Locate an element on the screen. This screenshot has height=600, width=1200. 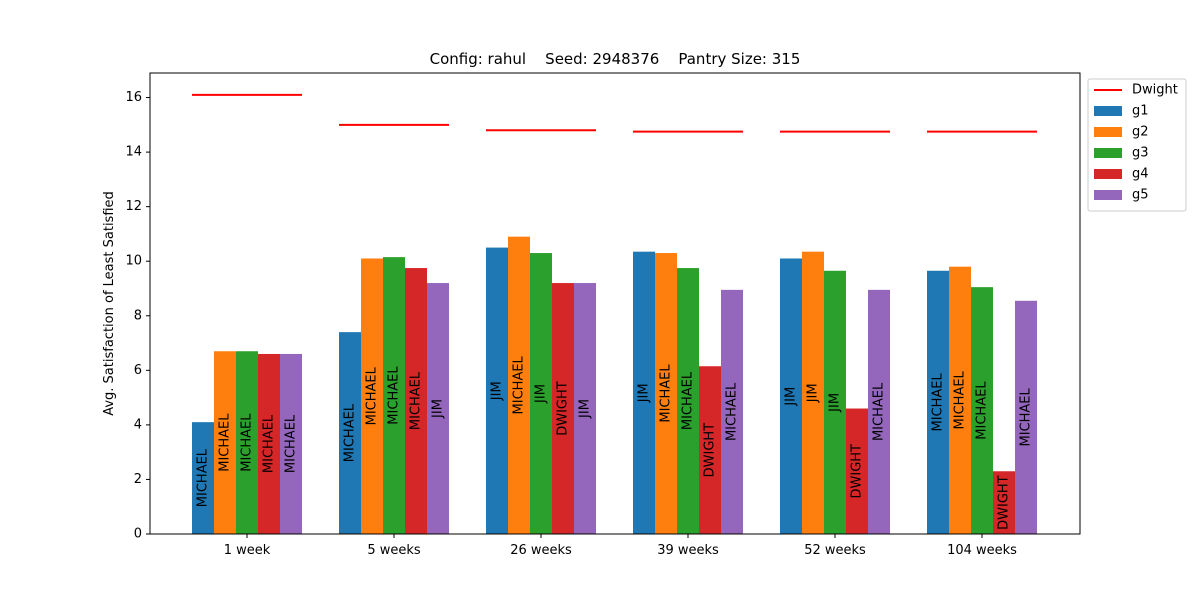
y-tick-label: 8 is located at coordinates (138, 315).